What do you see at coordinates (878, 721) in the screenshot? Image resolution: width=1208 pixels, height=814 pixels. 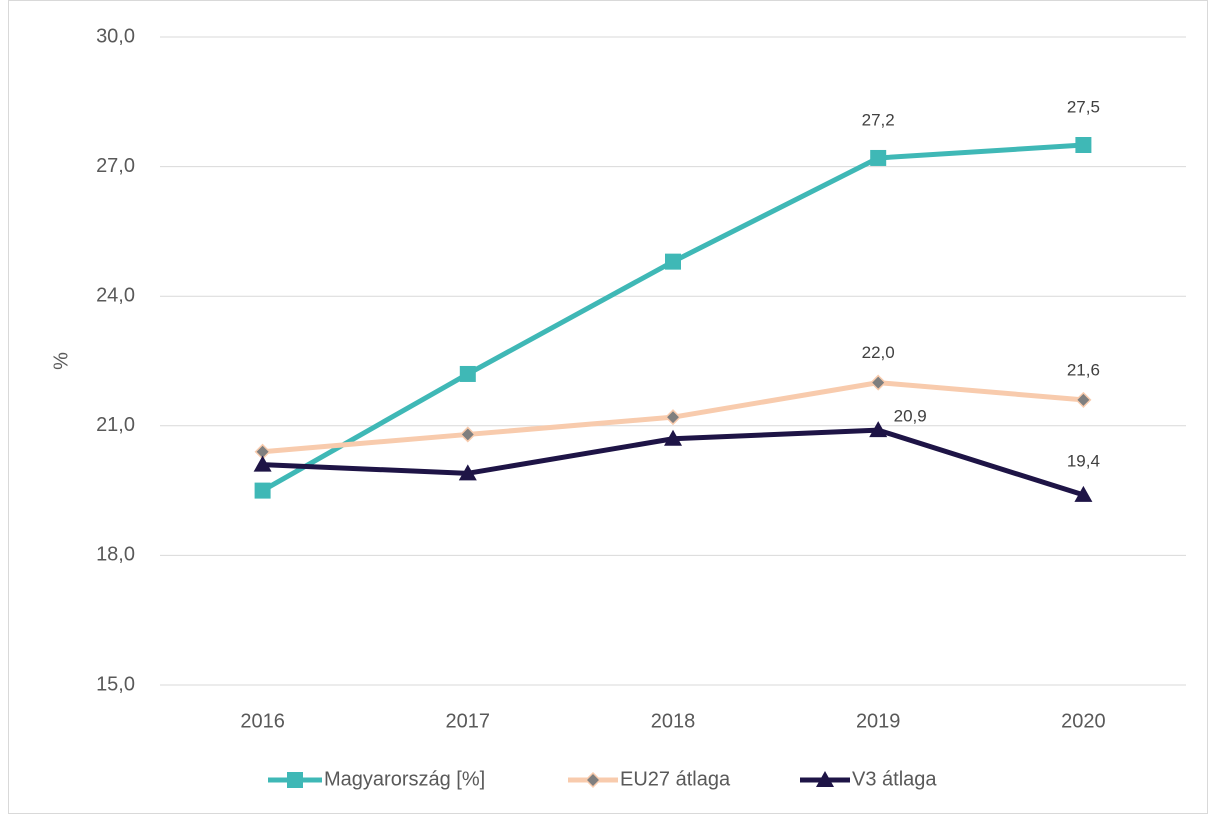 I see `x-tick-label: 2019` at bounding box center [878, 721].